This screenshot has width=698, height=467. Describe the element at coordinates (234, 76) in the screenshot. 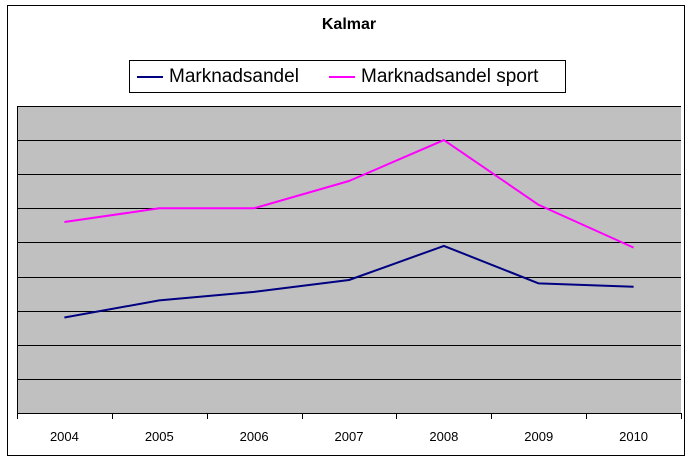

I see `legend-label-series-1: Marknadsandel` at that location.